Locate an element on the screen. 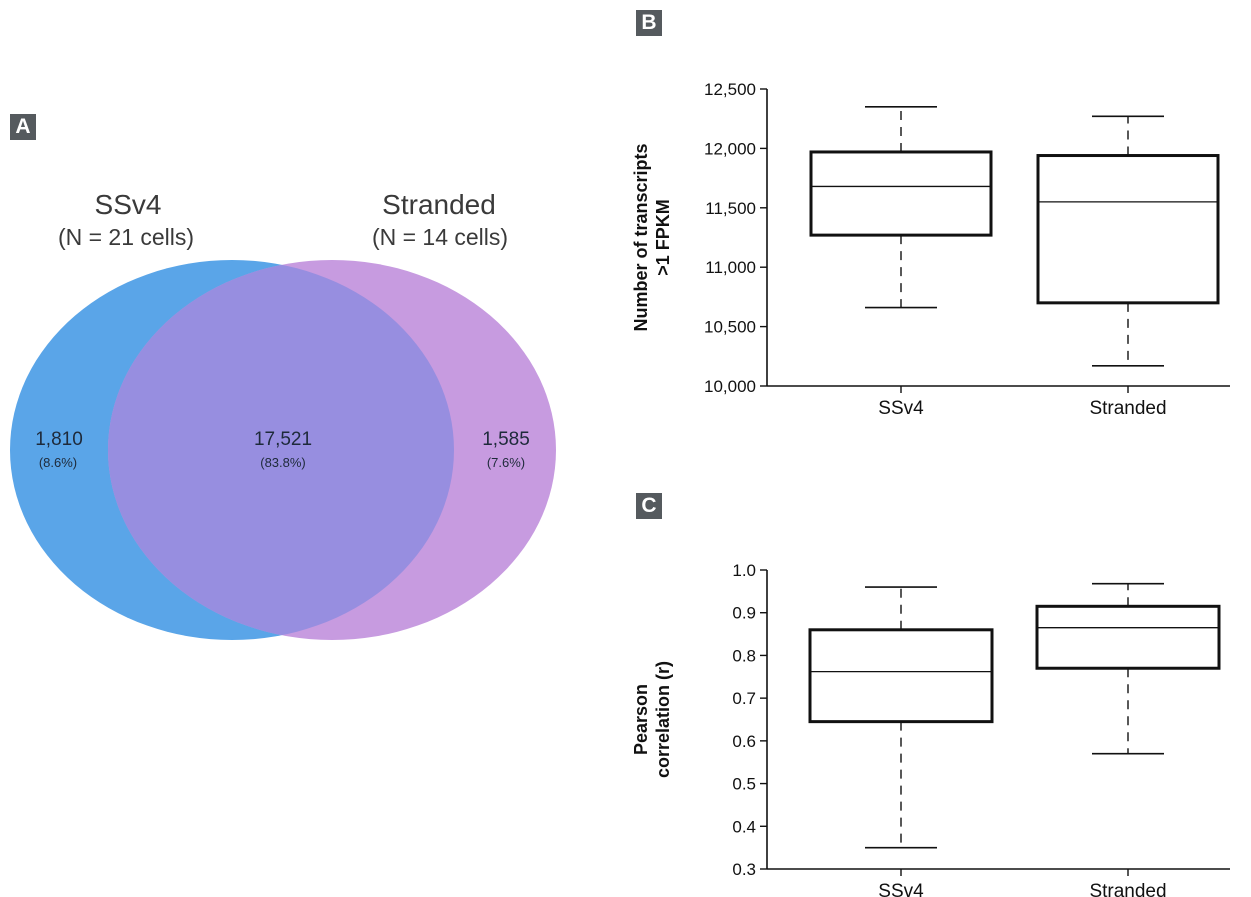 The width and height of the screenshot is (1251, 897). pearson-ytick-label: 0.8 is located at coordinates (744, 655).